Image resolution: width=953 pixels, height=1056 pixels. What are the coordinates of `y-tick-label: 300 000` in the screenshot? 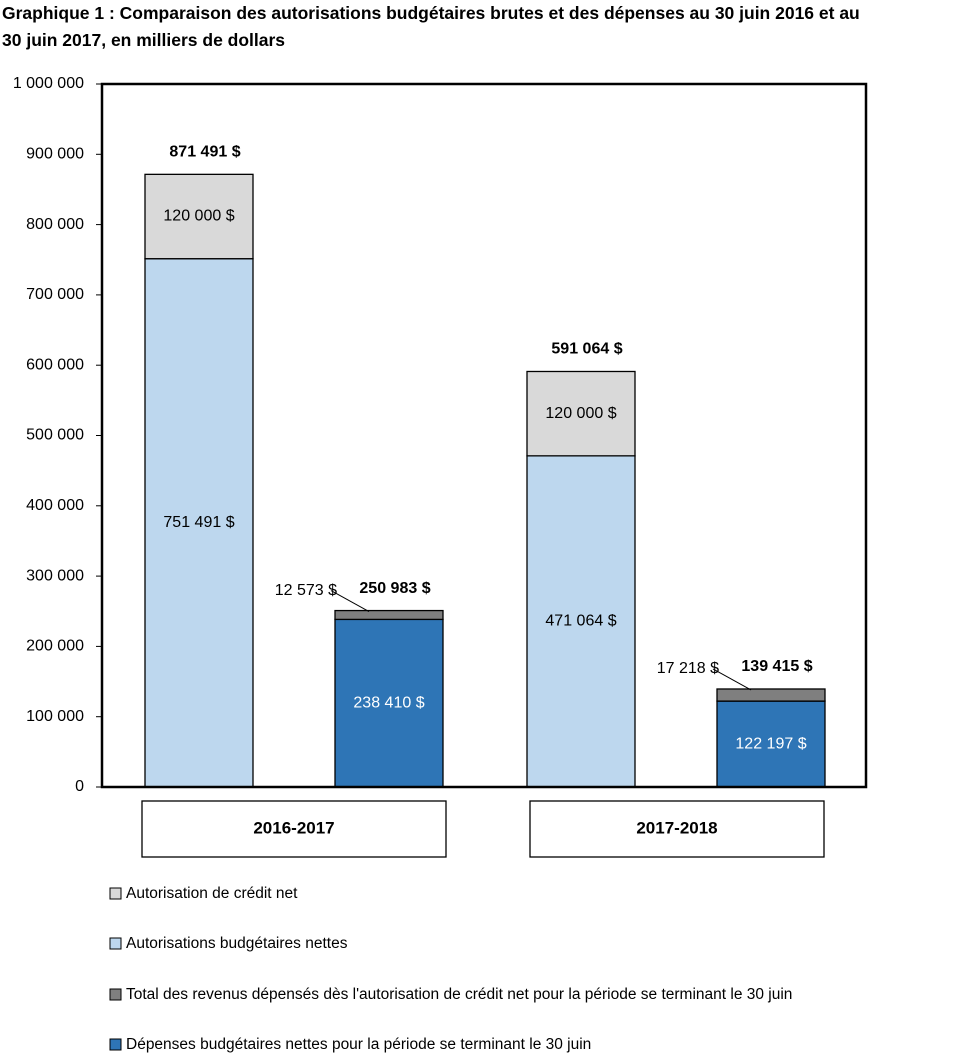 It's located at (55, 575).